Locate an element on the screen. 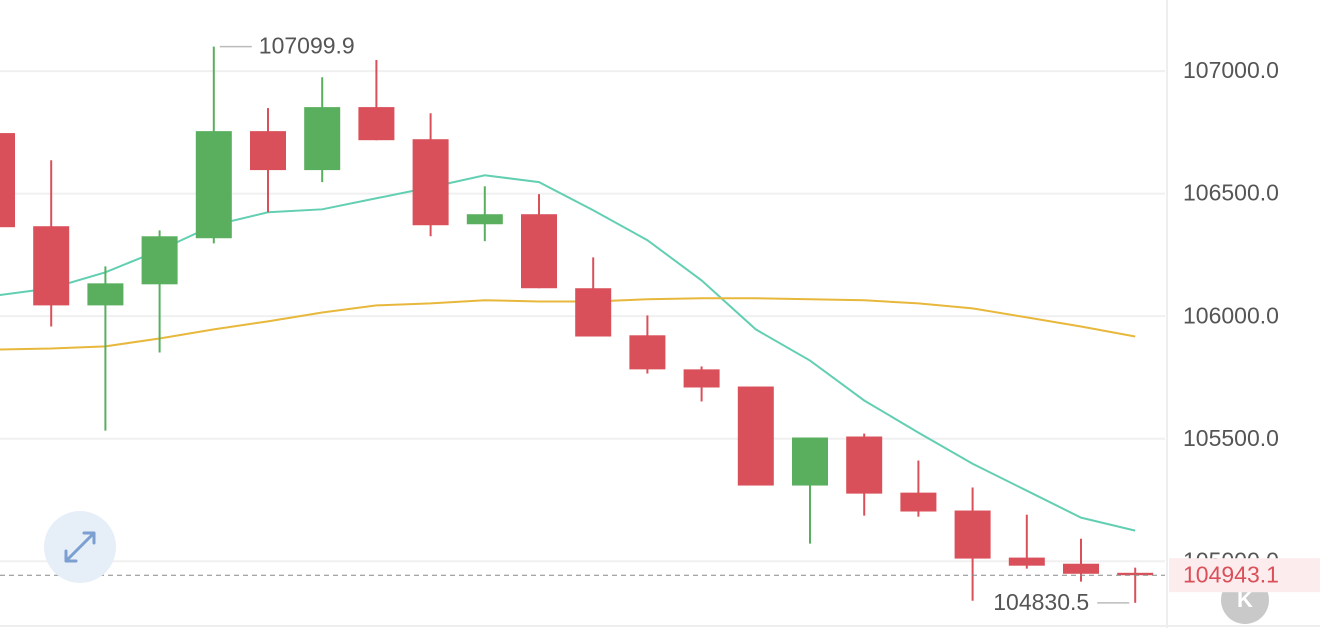  max-label: 107099.9 is located at coordinates (307, 46).